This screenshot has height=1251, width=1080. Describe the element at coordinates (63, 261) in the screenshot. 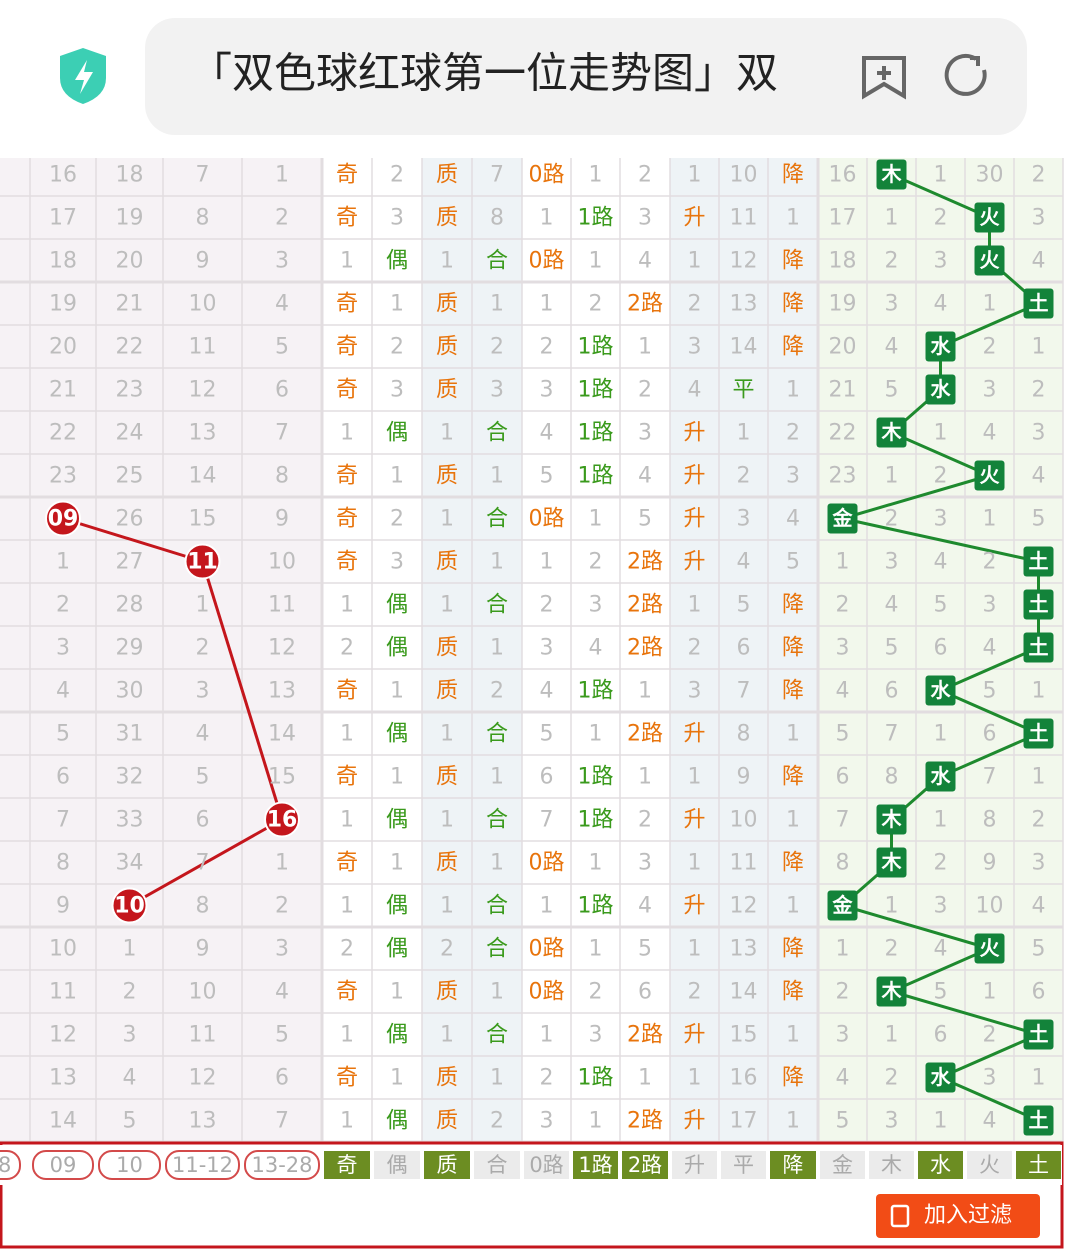

I see `cell: 18` at that location.